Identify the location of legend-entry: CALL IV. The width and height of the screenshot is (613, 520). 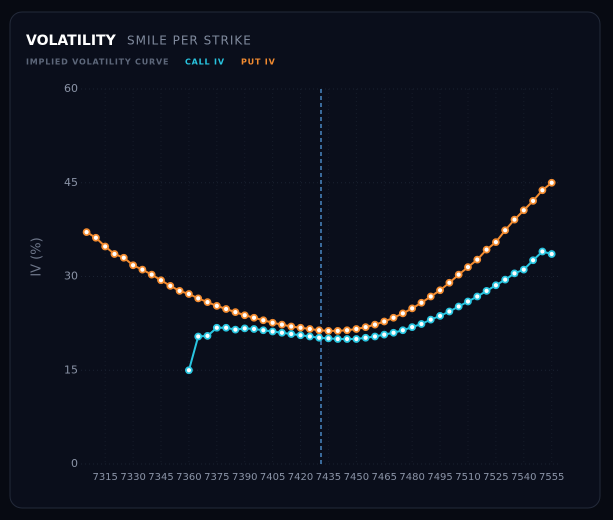
(205, 62).